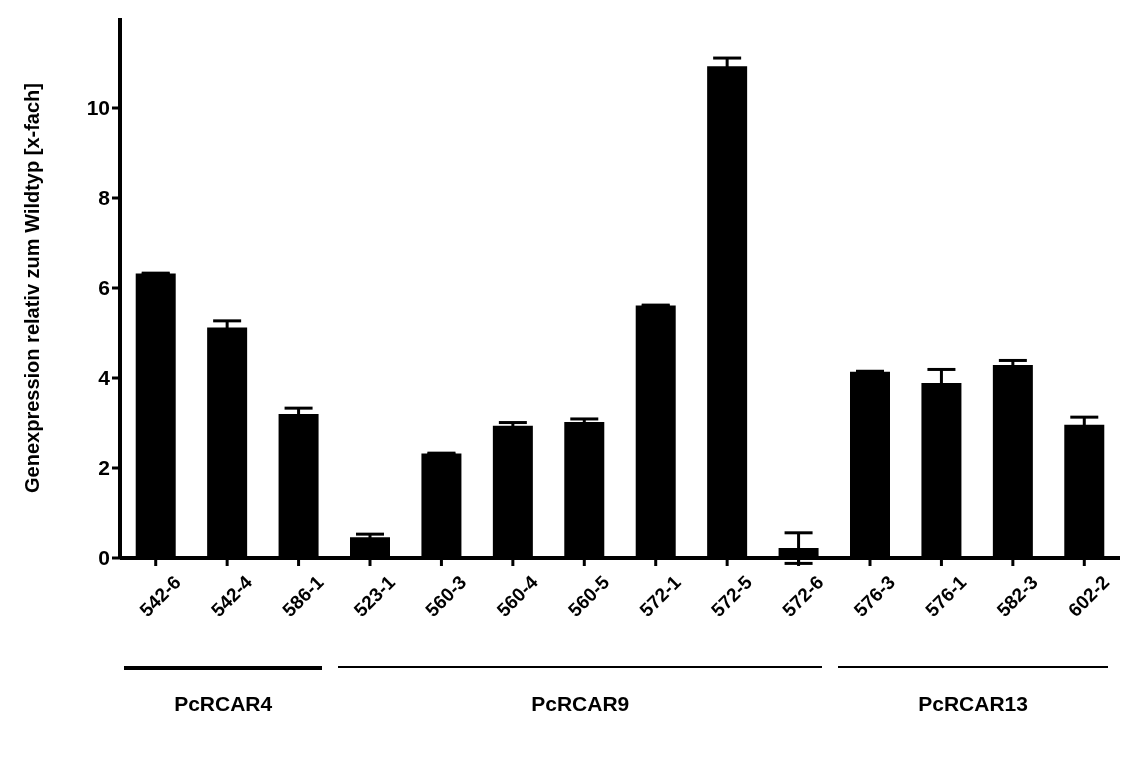  Describe the element at coordinates (32, 288) in the screenshot. I see `y-axis-title: Genexpression relativ zum Wildtyp [x-fach]` at that location.